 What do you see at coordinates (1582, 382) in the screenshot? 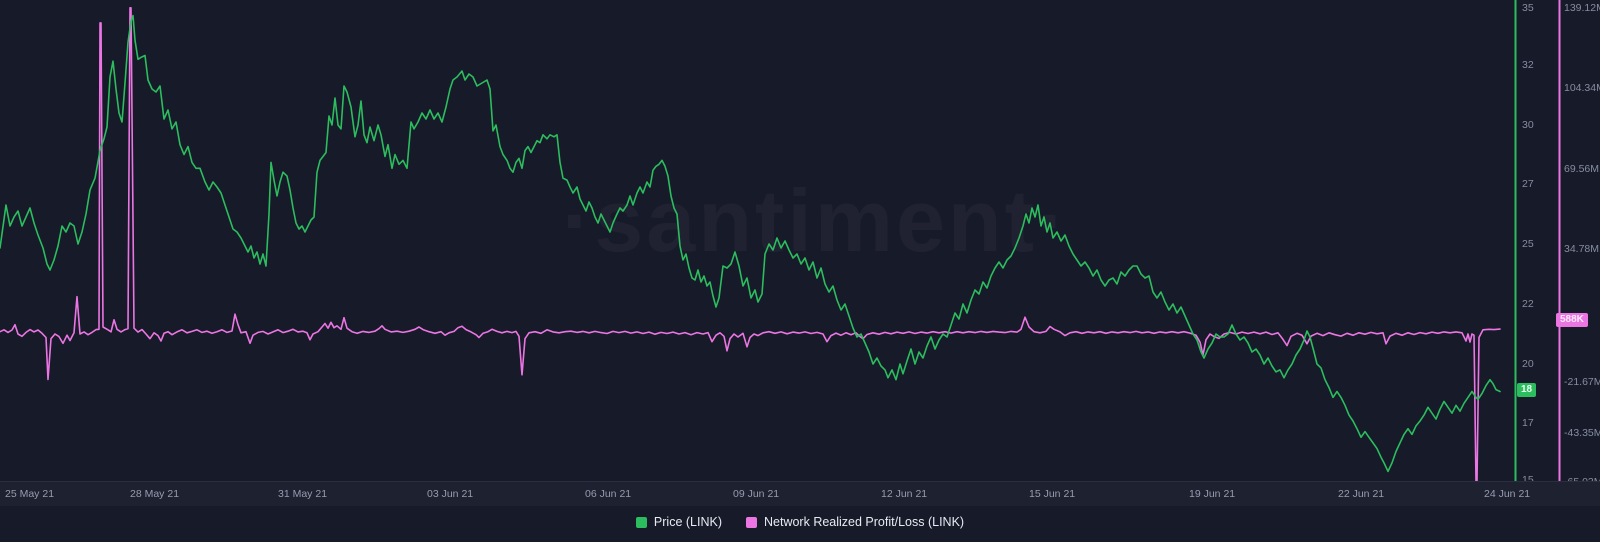
I see `profit-axis-tick: -21.67M` at bounding box center [1582, 382].